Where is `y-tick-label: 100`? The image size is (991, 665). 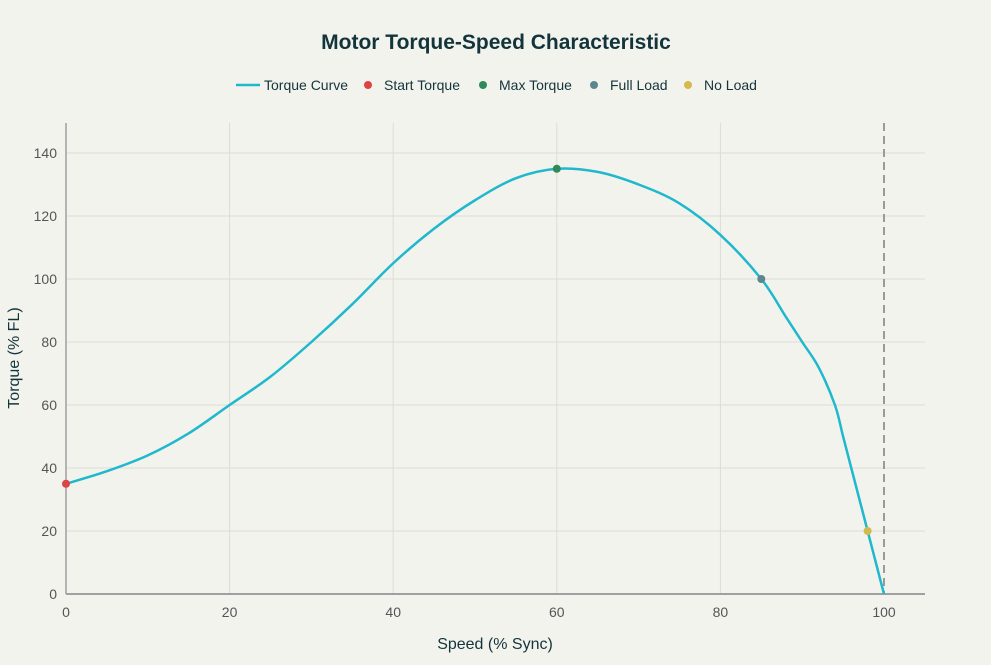 y-tick-label: 100 is located at coordinates (46, 279).